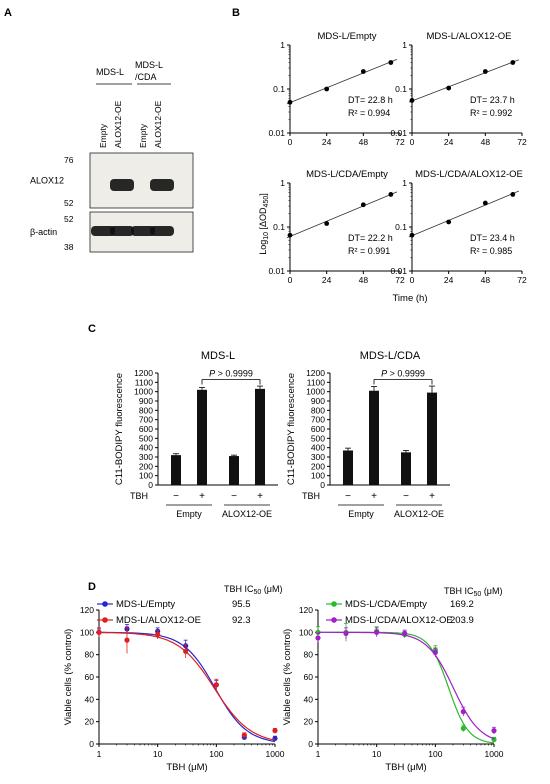 This screenshot has width=550, height=784. What do you see at coordinates (469, 174) in the screenshot?
I see `subplot-title: MDS-L/CDA/ALOX12-OE` at bounding box center [469, 174].